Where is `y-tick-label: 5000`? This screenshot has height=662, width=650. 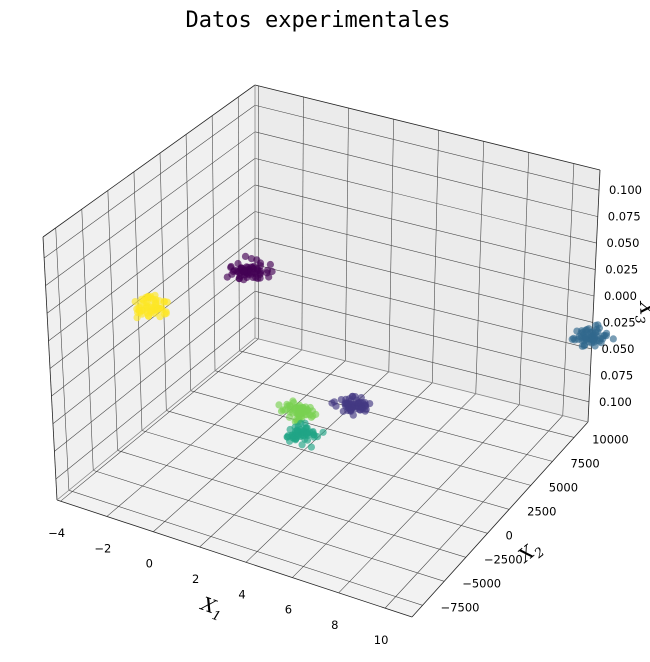 y-tick-label: 5000 is located at coordinates (563, 487).